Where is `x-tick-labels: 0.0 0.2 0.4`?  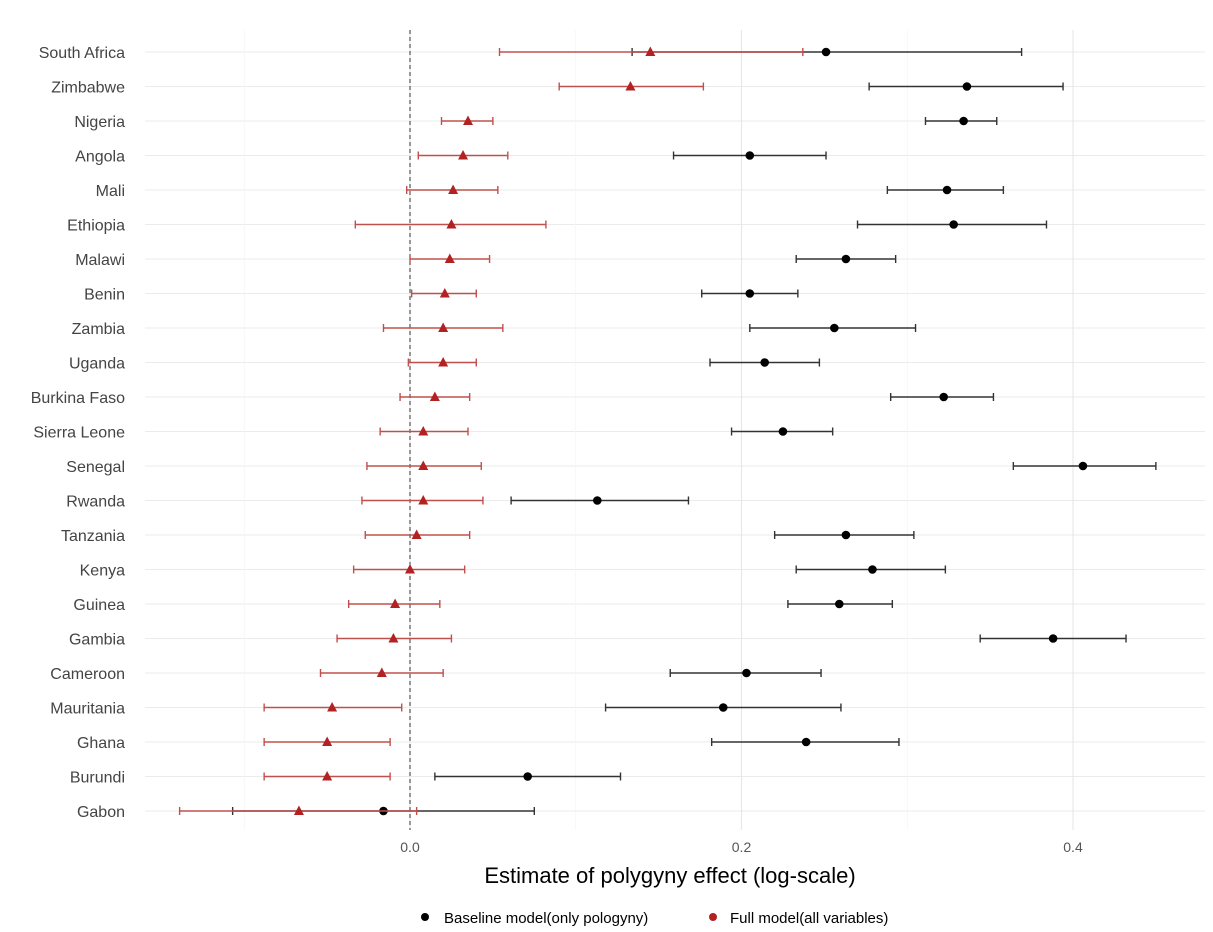 x-tick-labels: 0.0 0.2 0.4 is located at coordinates (741, 847).